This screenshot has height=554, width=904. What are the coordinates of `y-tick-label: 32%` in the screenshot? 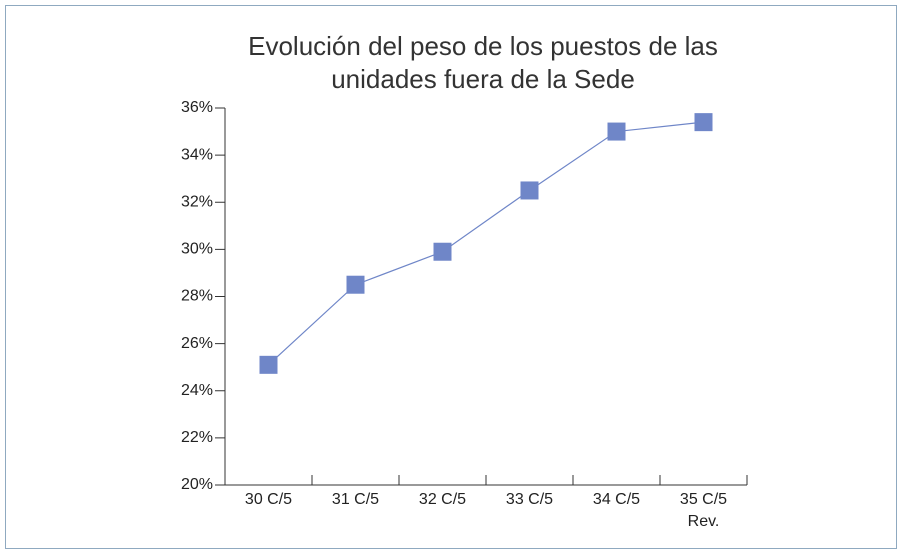 It's located at (197, 201).